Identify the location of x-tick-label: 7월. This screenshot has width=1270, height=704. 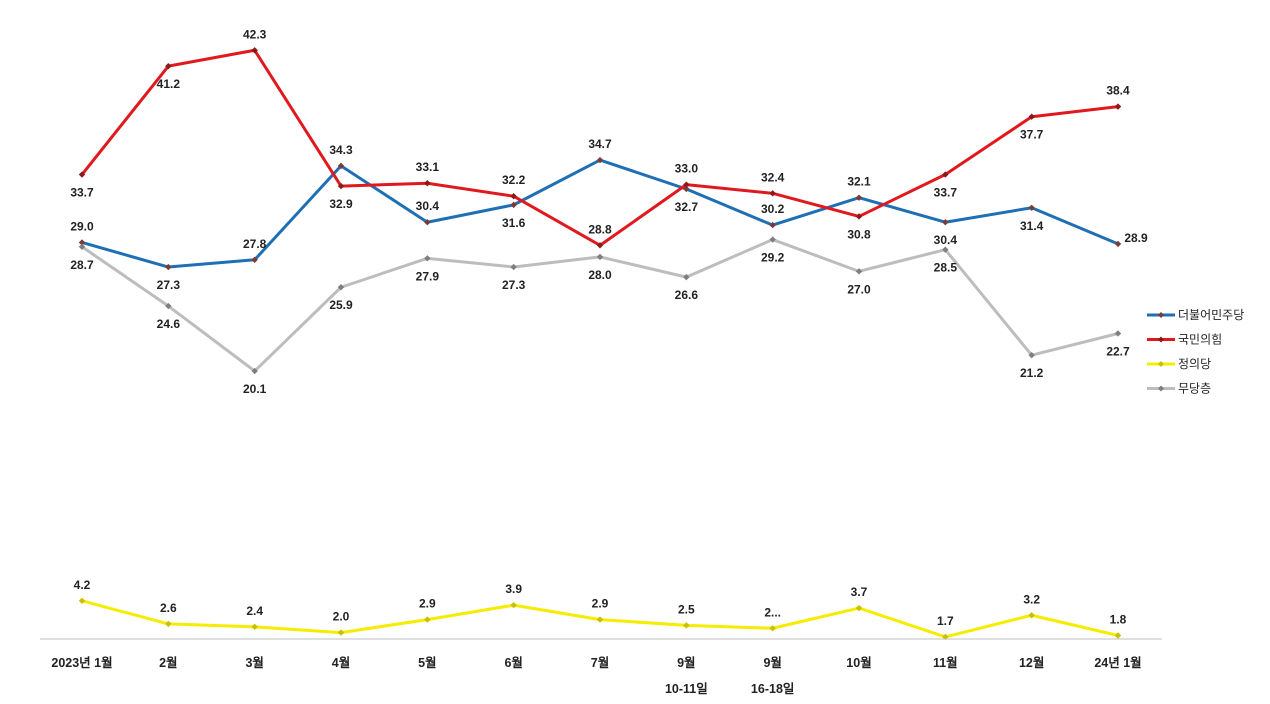
(600, 662).